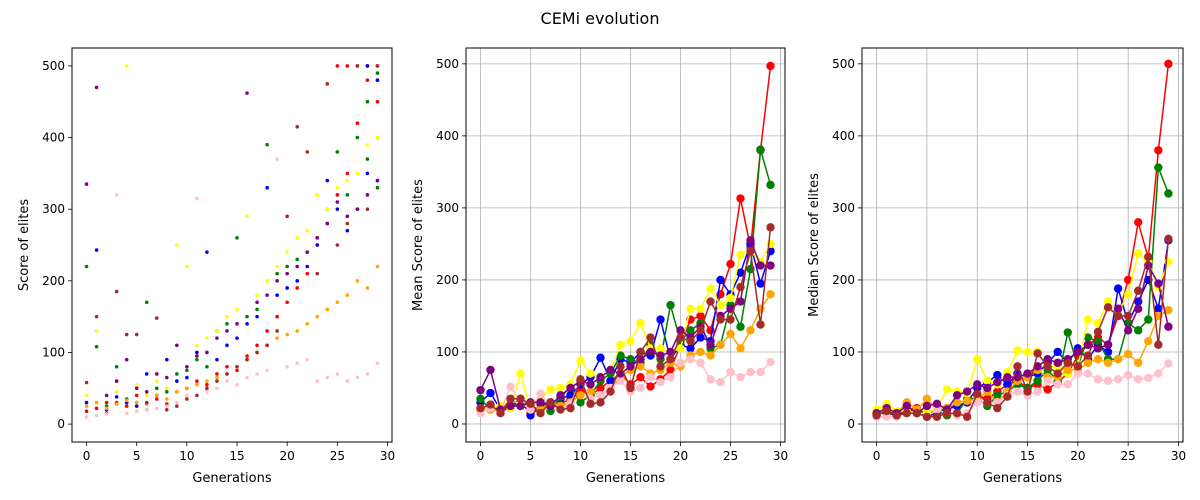 Image resolution: width=1200 pixels, height=500 pixels. I want to click on series-marker-red, so click(600, 388).